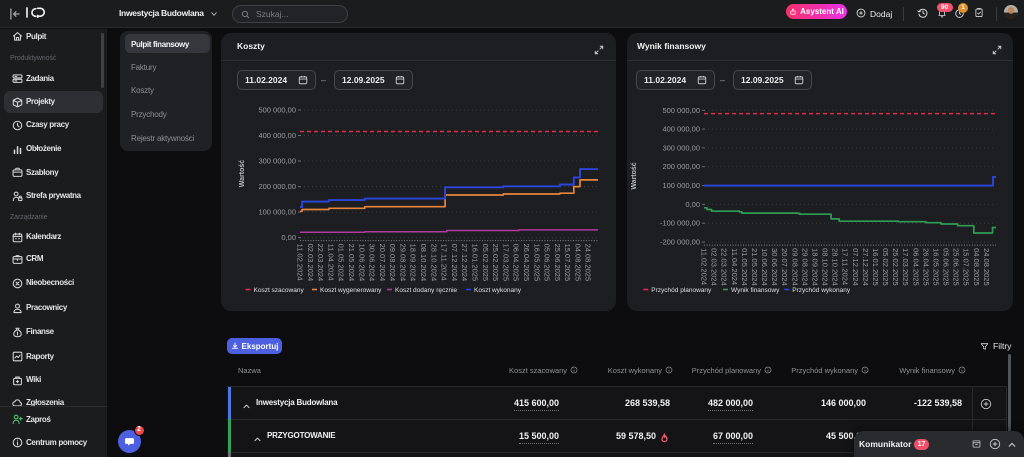 Image resolution: width=1024 pixels, height=457 pixels. Describe the element at coordinates (680, 242) in the screenshot. I see `svg-text: -200 000,00` at that location.